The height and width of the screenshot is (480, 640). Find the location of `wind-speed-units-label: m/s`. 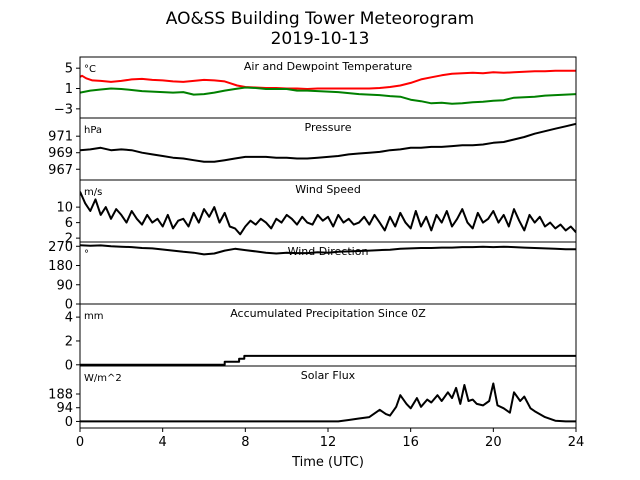

wind-speed-units-label: m/s is located at coordinates (93, 192).